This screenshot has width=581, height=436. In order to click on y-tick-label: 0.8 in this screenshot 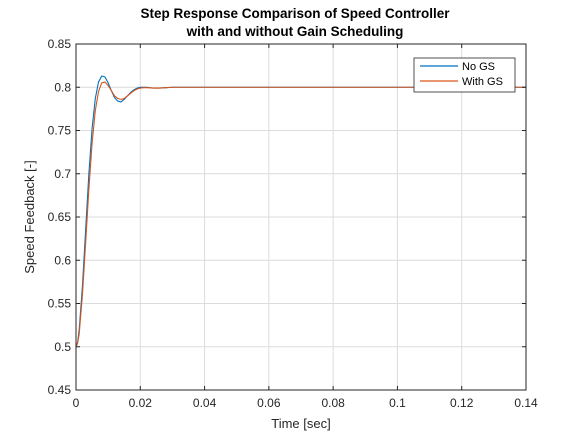, I will do `click(62, 87)`.